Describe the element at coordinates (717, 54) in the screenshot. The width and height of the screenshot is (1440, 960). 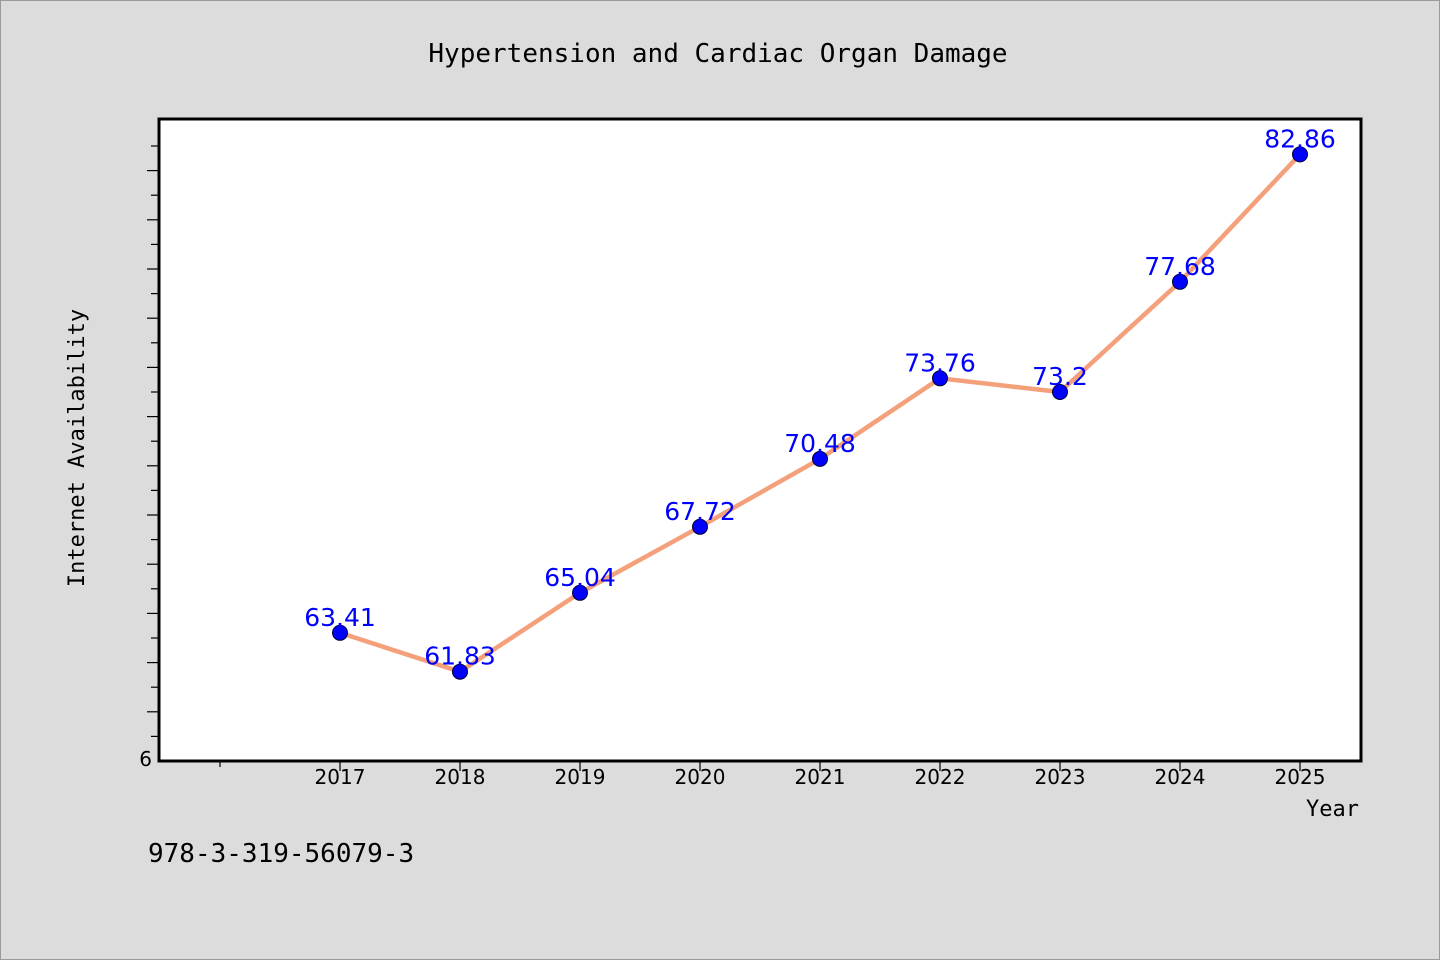
I see `chart-title: Hypertension and Cardiac Organ Damage` at that location.